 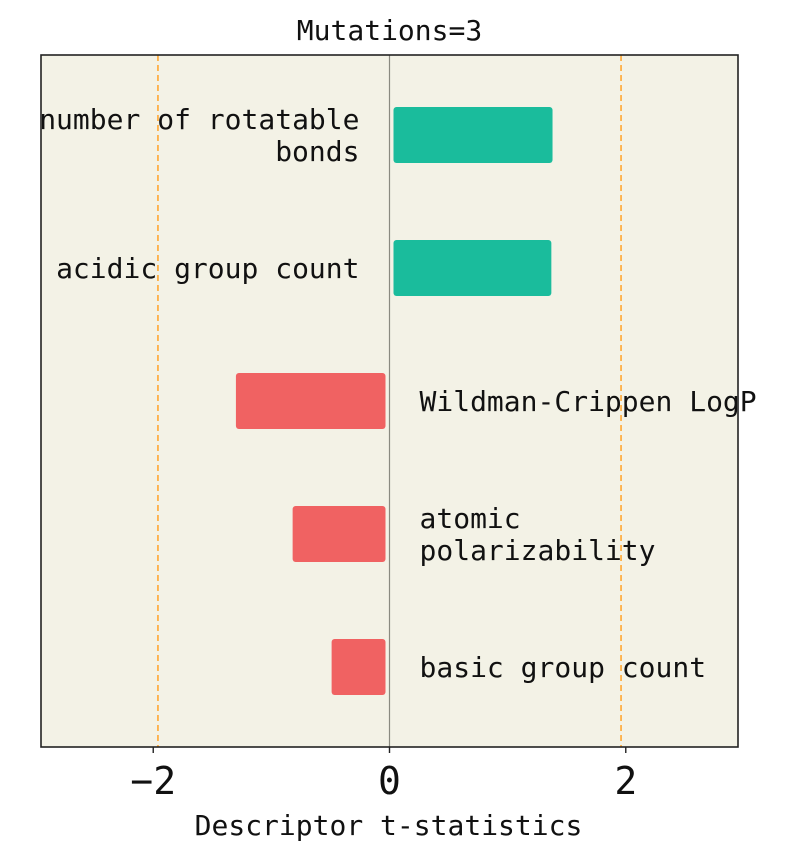 What do you see at coordinates (563, 667) in the screenshot?
I see `bar-label: basic group count` at bounding box center [563, 667].